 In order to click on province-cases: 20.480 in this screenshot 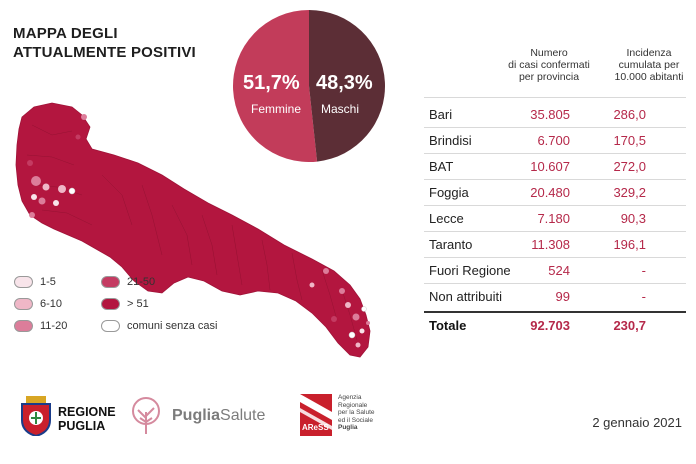, I will do `click(550, 192)`.